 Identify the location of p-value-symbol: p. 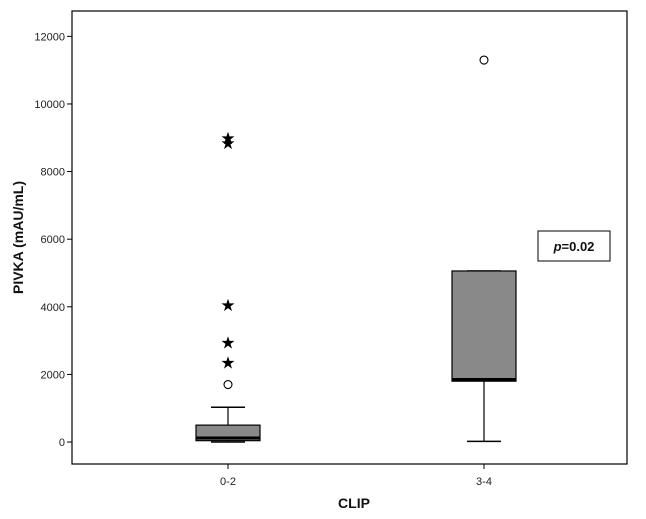
(557, 246).